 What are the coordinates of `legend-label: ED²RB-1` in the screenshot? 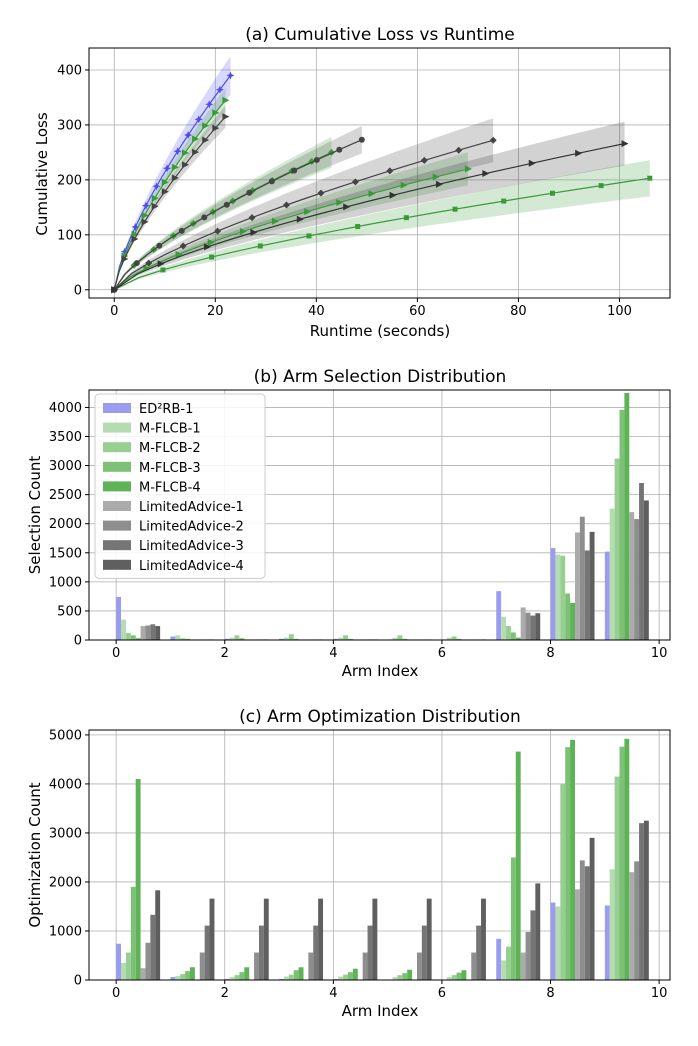 It's located at (166, 409).